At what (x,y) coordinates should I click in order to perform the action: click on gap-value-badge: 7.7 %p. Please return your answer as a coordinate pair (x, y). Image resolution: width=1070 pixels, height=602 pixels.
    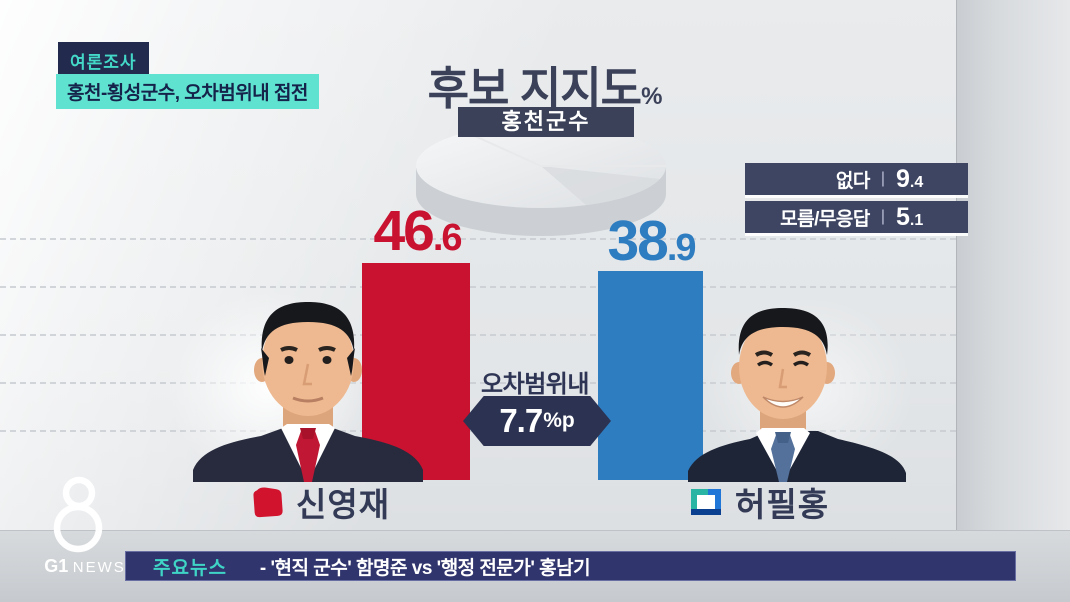
    Looking at the image, I should click on (537, 421).